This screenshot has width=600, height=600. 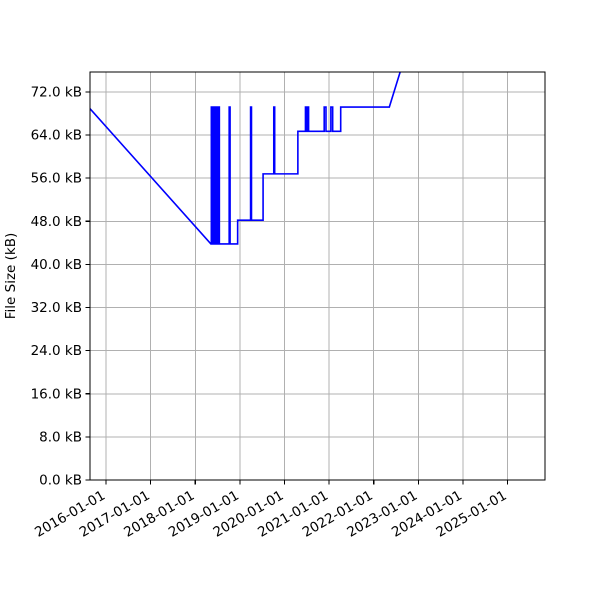 I want to click on y-tick-label: 48.0 kB, so click(x=56, y=222).